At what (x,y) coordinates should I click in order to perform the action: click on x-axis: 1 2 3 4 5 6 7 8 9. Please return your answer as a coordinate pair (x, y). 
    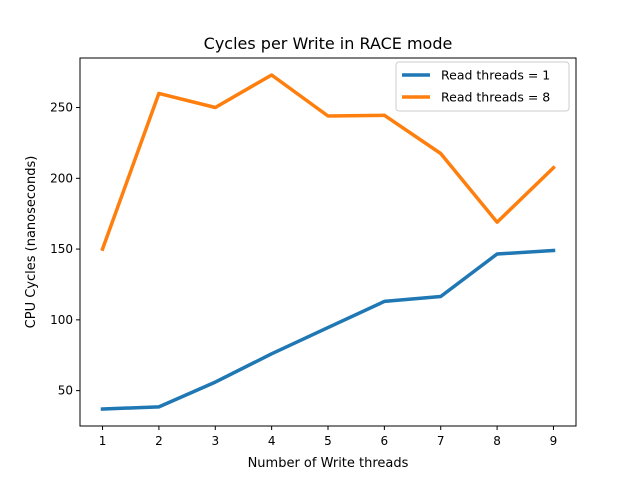
    Looking at the image, I should click on (328, 437).